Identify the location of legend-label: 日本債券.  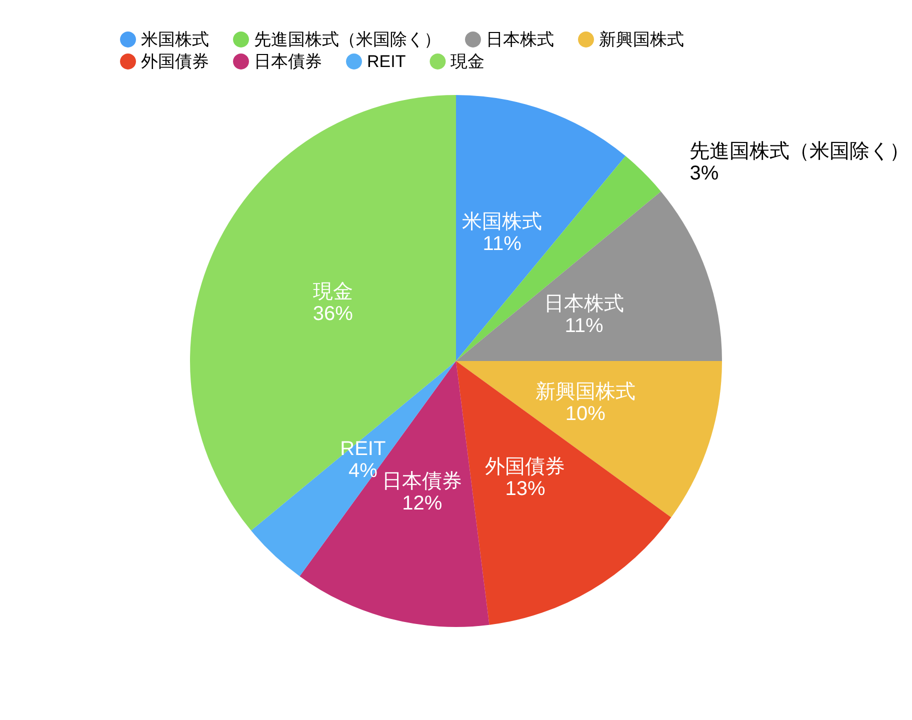
(288, 61).